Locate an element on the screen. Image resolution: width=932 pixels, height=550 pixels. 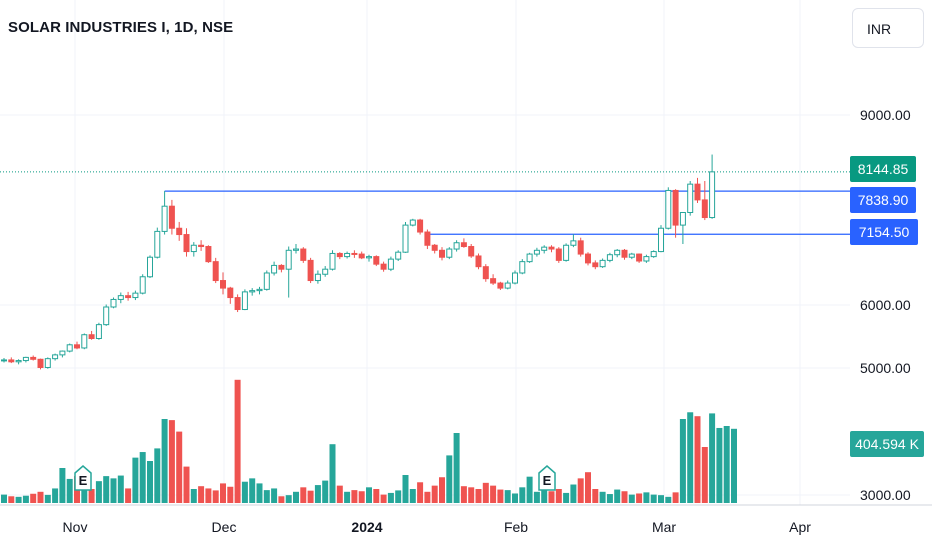
x-tick-feb: Feb is located at coordinates (516, 527).